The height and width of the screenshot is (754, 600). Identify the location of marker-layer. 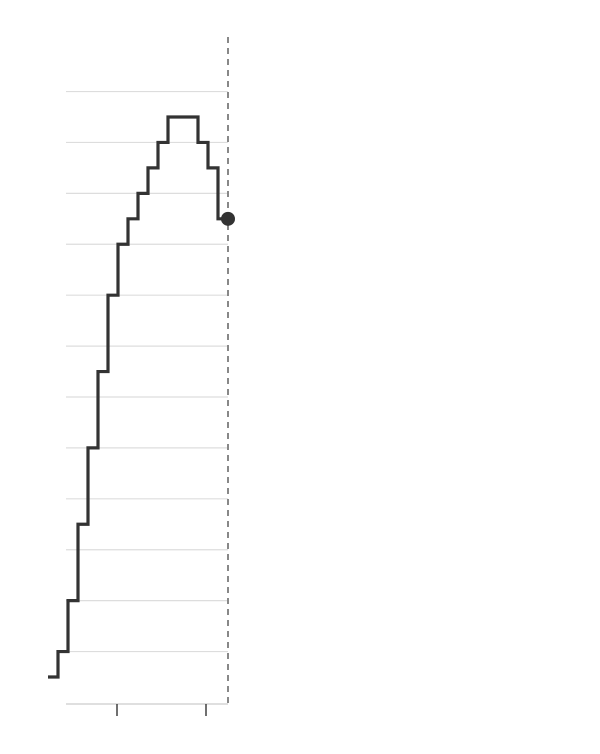
(228, 218).